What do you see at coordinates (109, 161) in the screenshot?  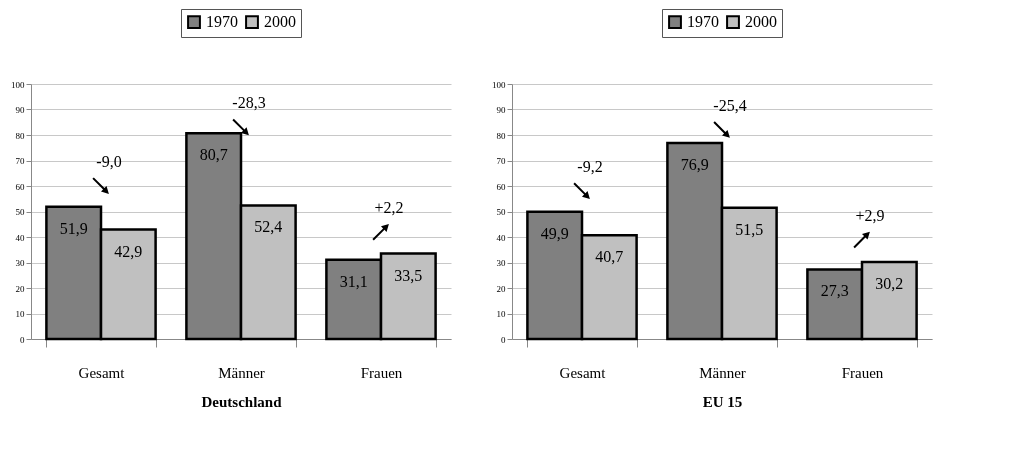 I see `annotation: -9,0` at bounding box center [109, 161].